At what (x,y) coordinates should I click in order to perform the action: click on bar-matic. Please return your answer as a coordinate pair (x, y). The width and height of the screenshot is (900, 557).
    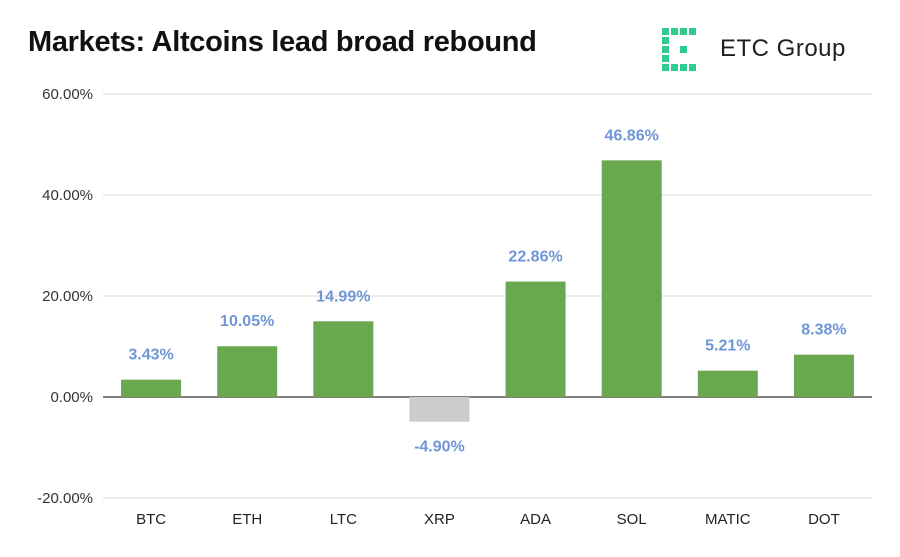
    Looking at the image, I should click on (727, 383).